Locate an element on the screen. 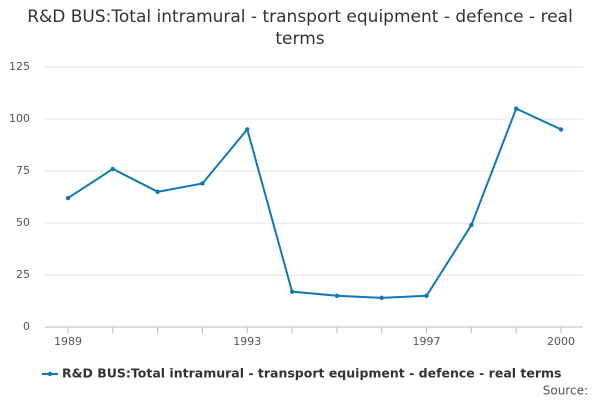  y-tick-label: 75 is located at coordinates (23, 170).